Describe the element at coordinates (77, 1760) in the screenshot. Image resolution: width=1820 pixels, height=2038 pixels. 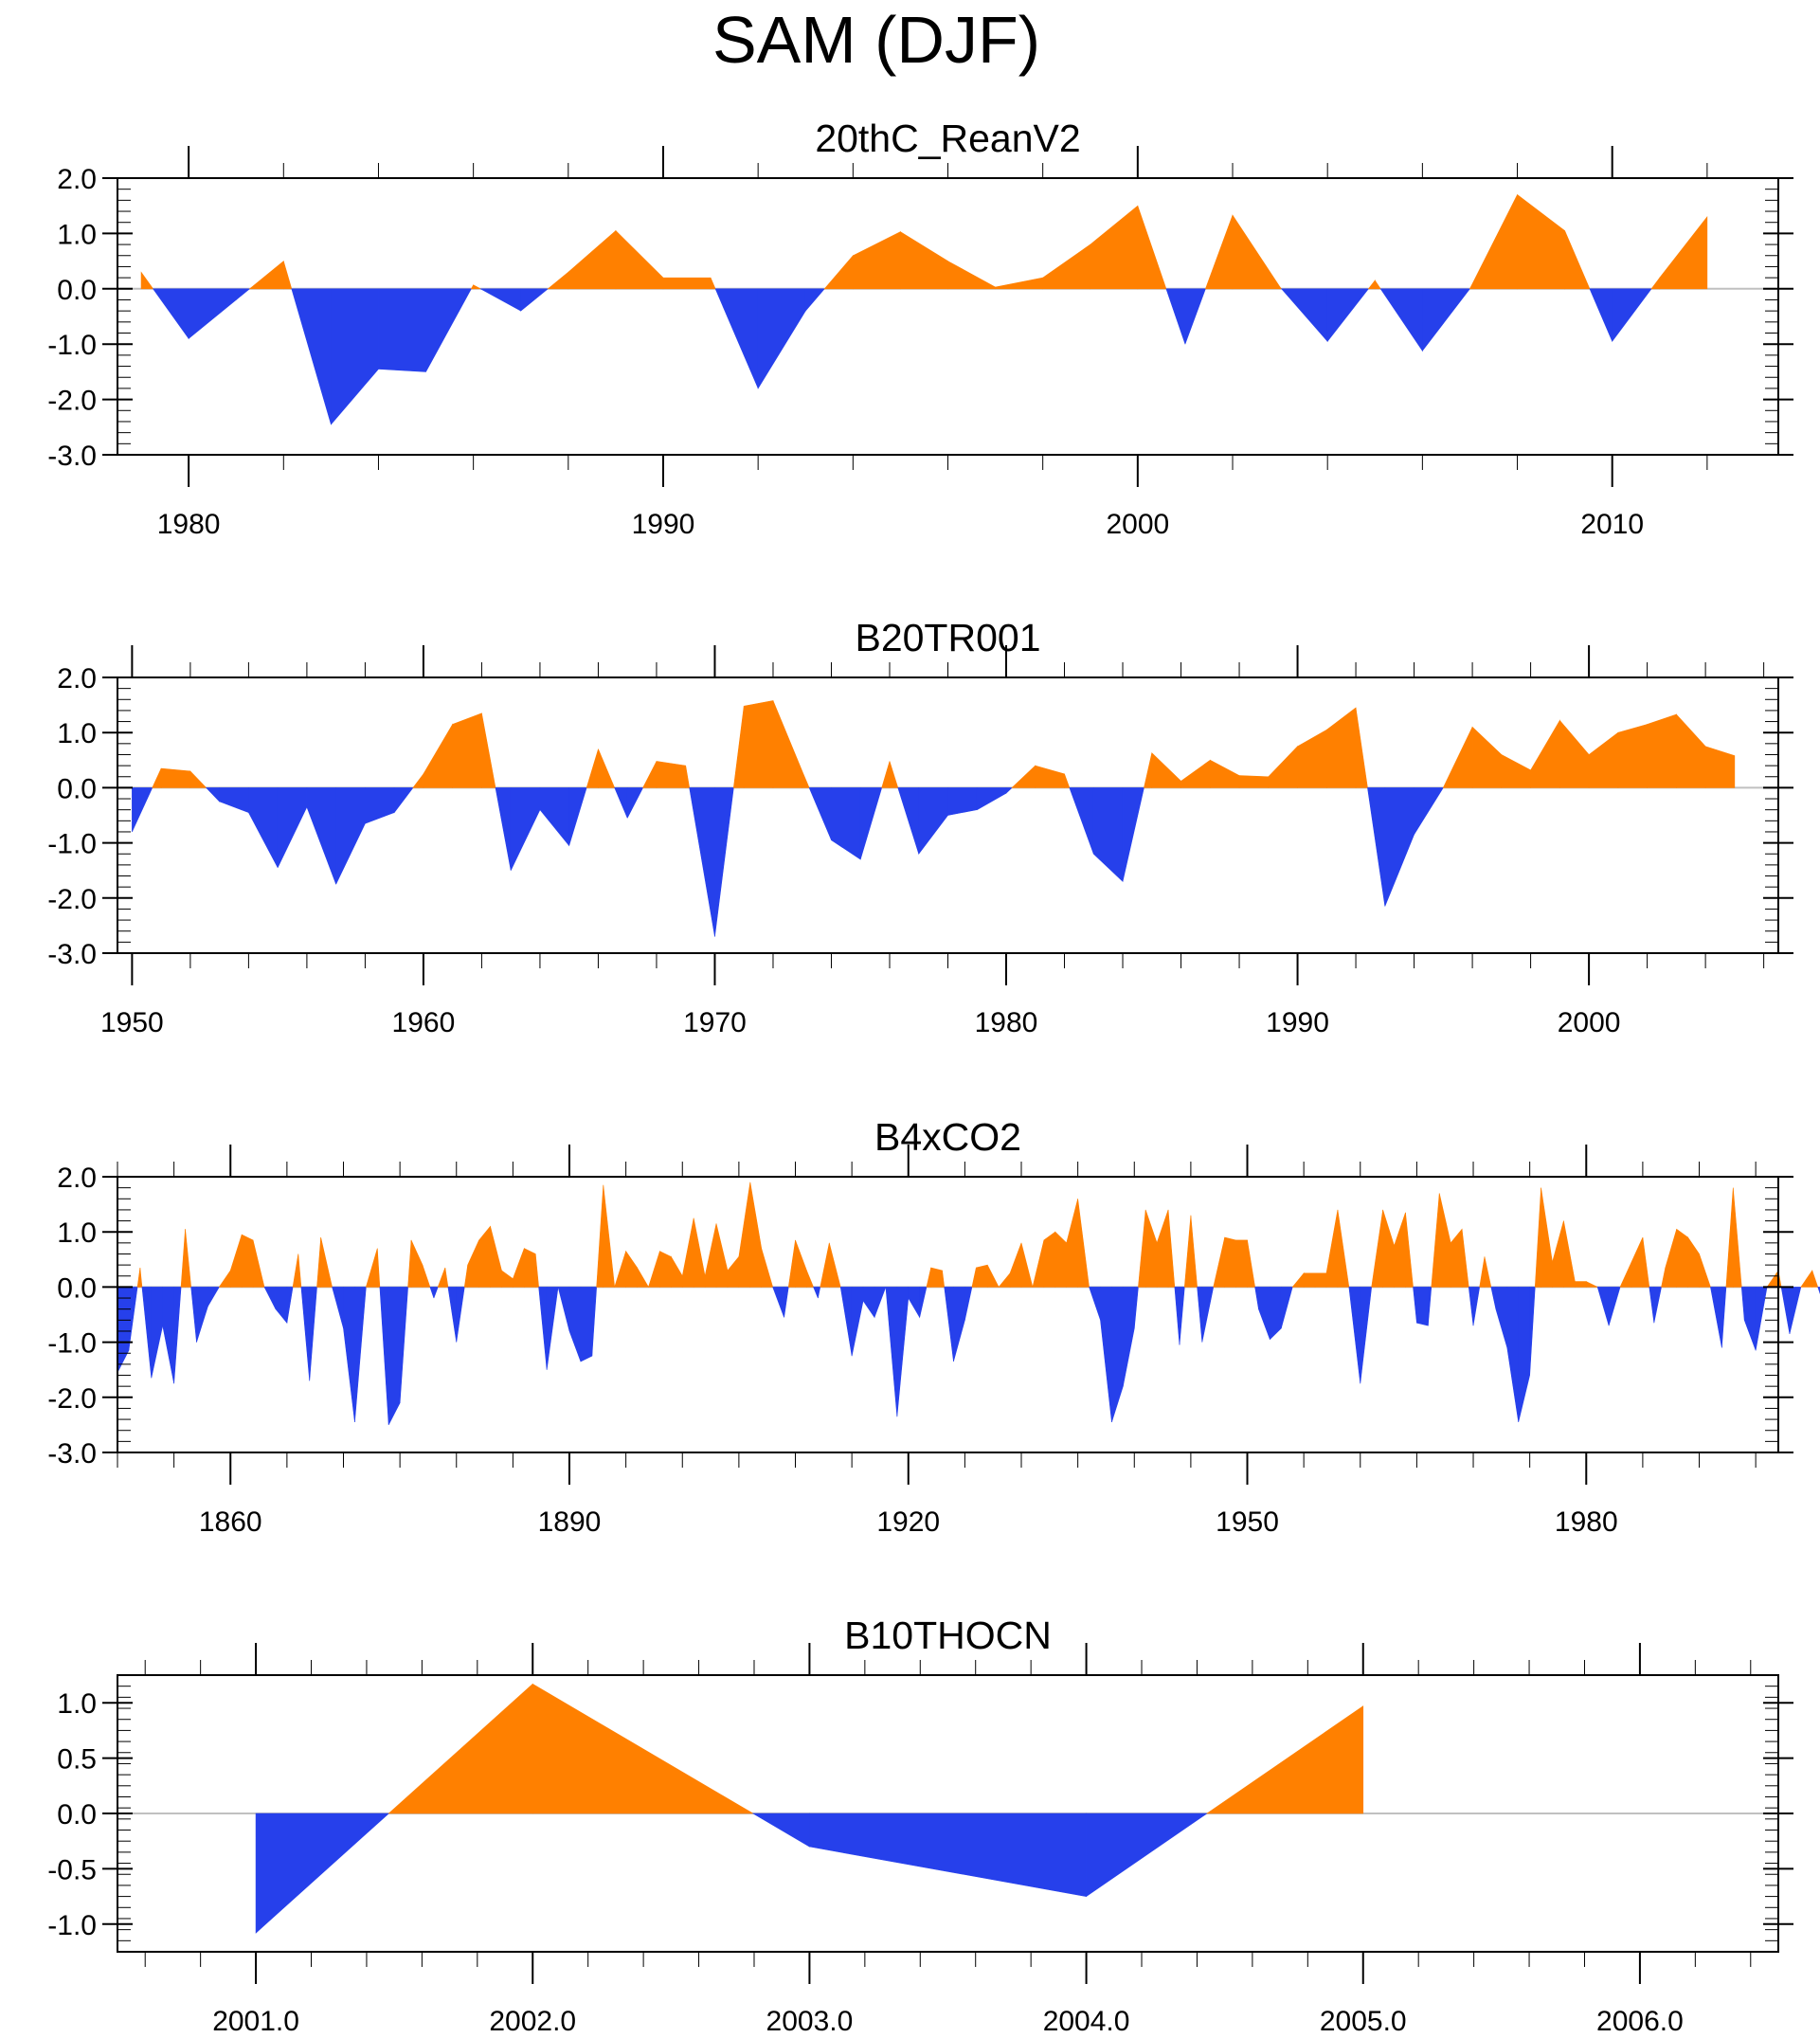
I see `y-tick-label: 0.5` at that location.